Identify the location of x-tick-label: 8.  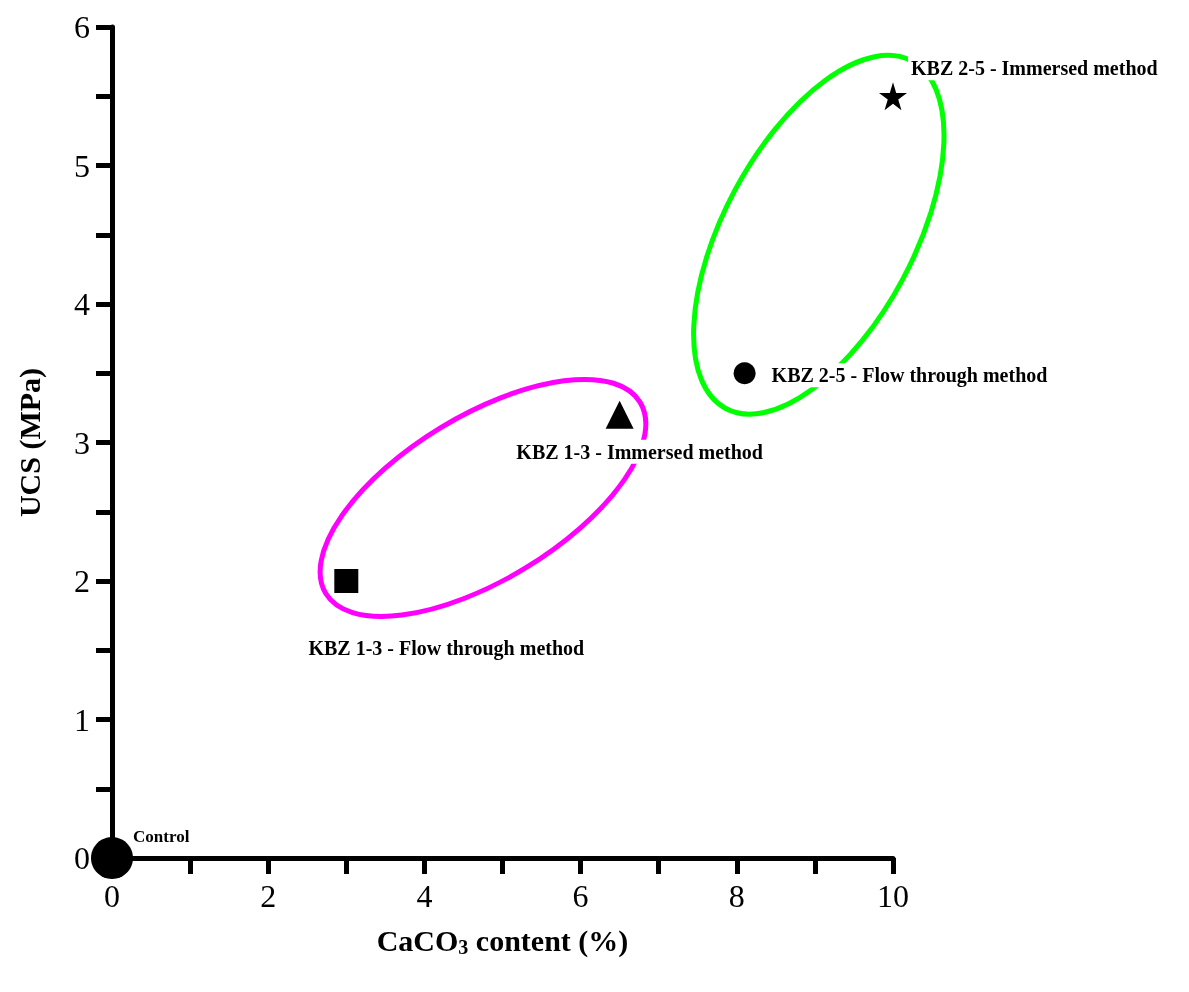
(736, 896).